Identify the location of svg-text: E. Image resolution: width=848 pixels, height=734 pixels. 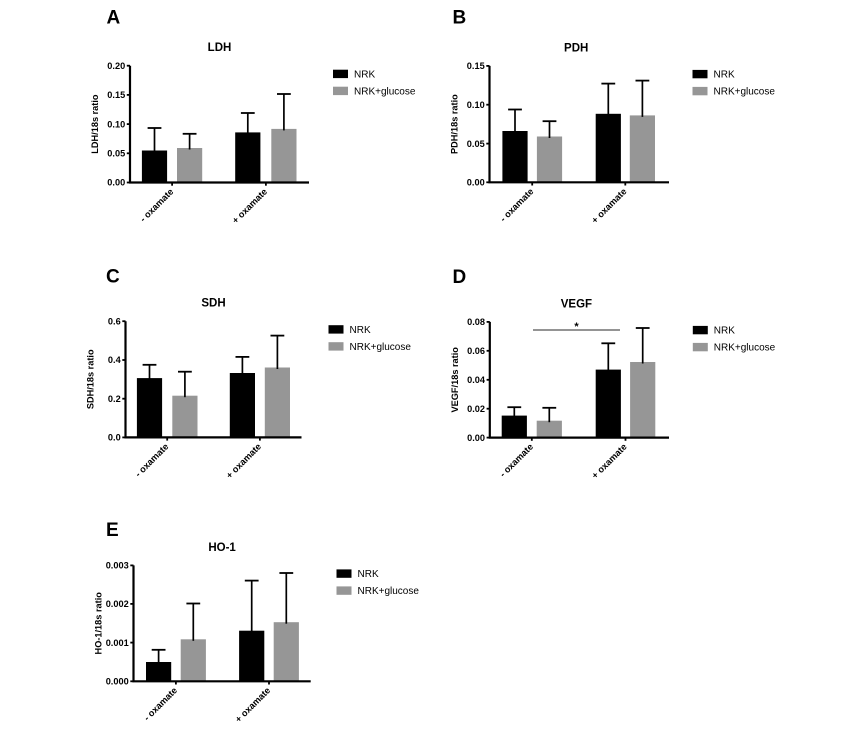
(112, 530).